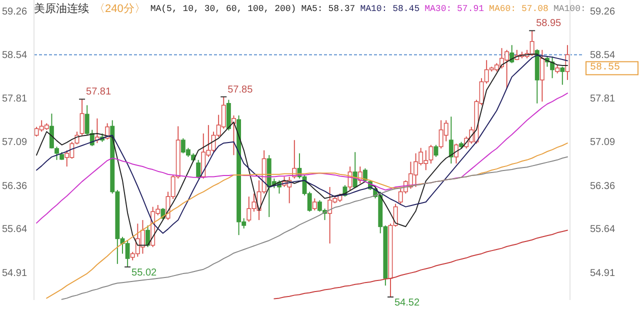 The height and width of the screenshot is (320, 640). Describe the element at coordinates (223, 9) in the screenshot. I see `legend-title: MA(5, 10, 30, 60, 100, 200)` at that location.